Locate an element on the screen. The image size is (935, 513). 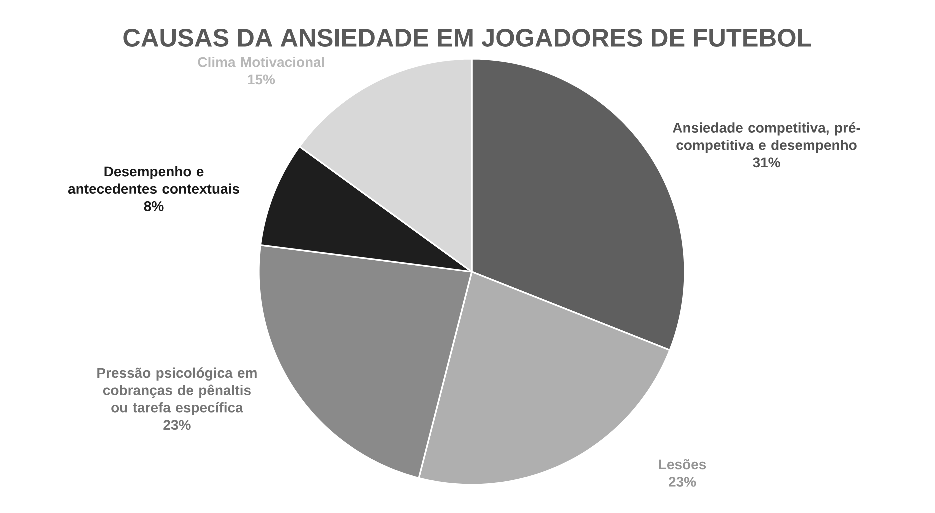
slice-label: Pressão psicológica em cobranças de pênaltis ou tarefa específica is located at coordinates (177, 392).